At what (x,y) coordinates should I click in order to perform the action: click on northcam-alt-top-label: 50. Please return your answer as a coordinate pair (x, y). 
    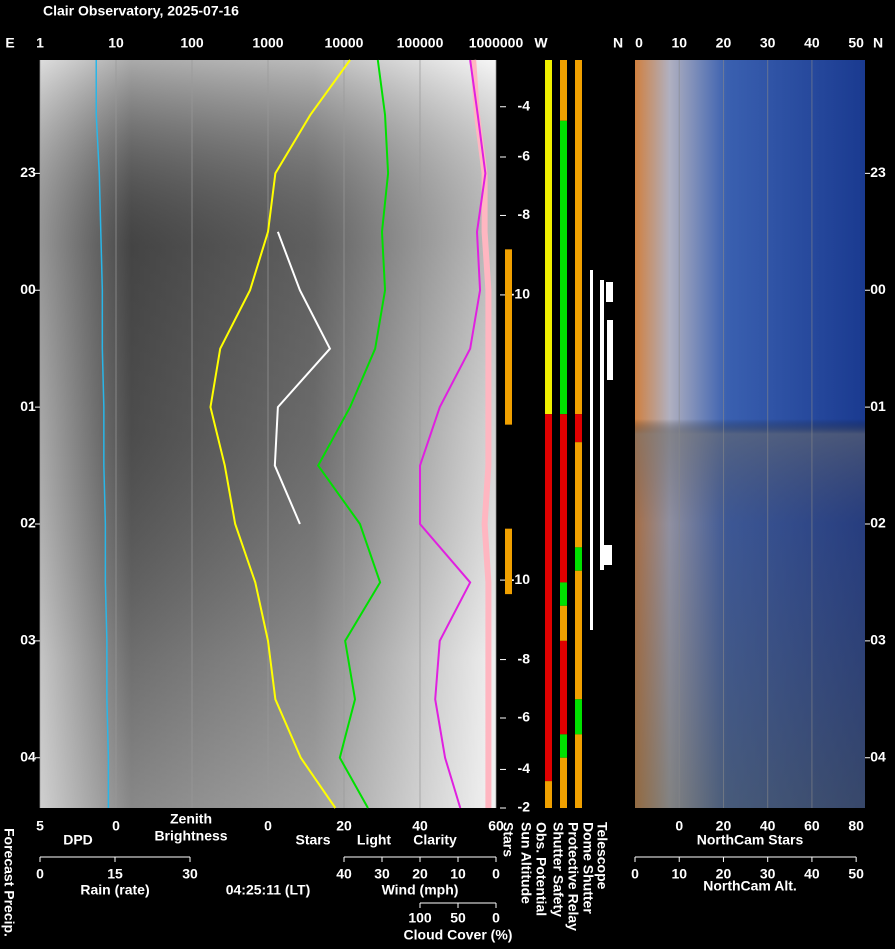
    Looking at the image, I should click on (856, 43).